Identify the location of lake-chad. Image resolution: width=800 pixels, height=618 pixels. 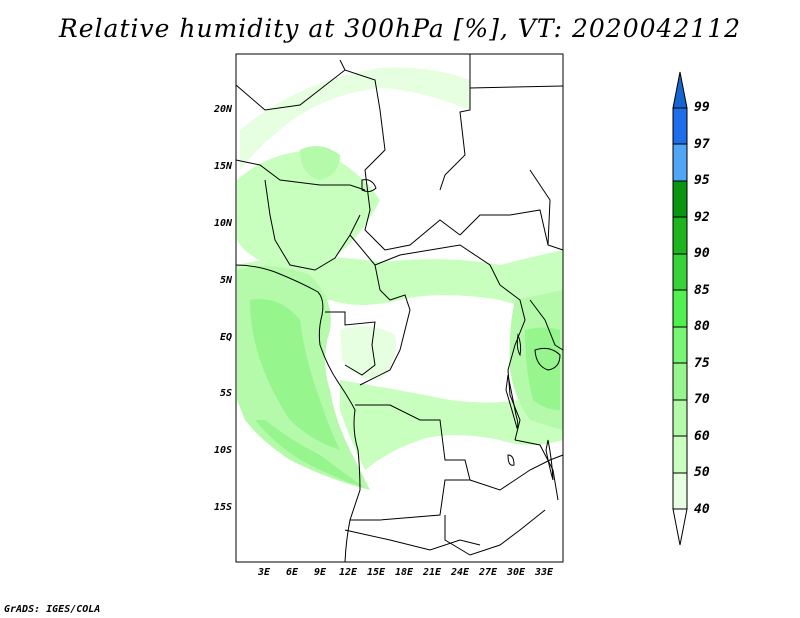
(369, 186).